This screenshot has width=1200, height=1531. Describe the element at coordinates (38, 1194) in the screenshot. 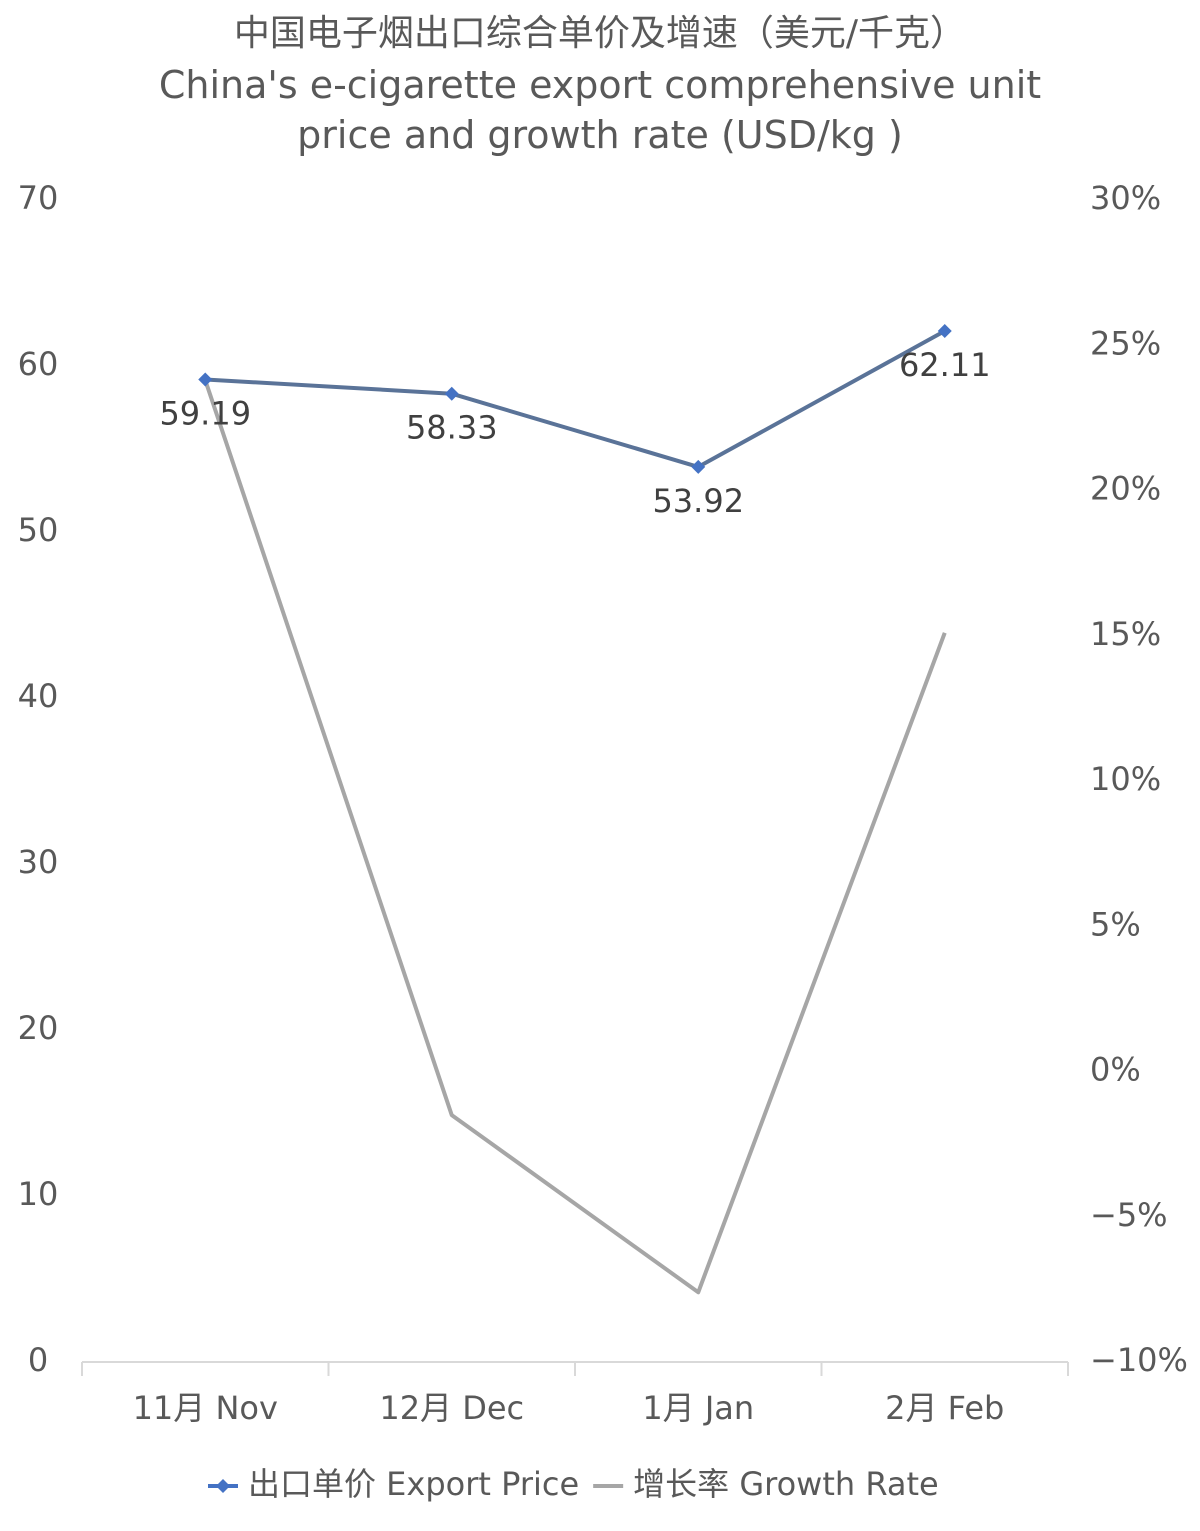

I see `y-tick-label: 10` at that location.